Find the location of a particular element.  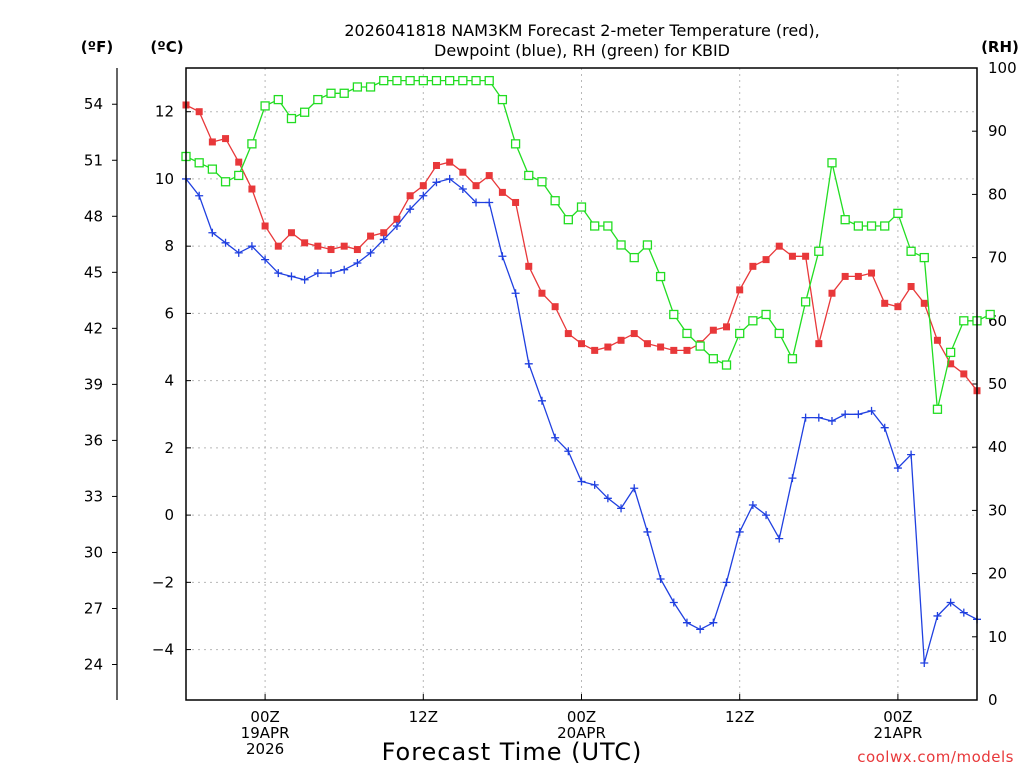

rh-unit-label: (RH) is located at coordinates (1000, 47).